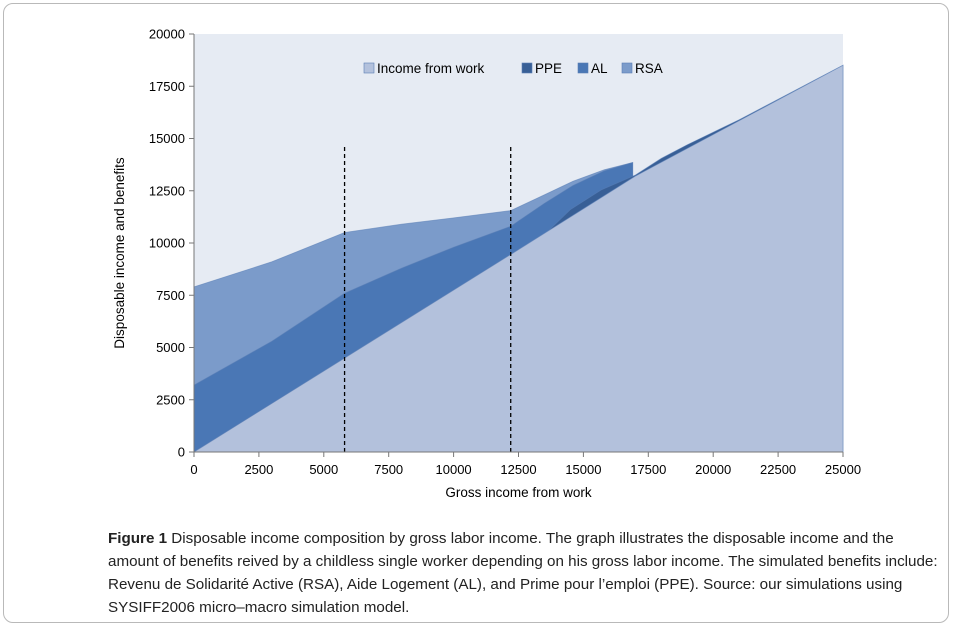 The height and width of the screenshot is (630, 956). I want to click on x-tick-label: 17500, so click(648, 469).